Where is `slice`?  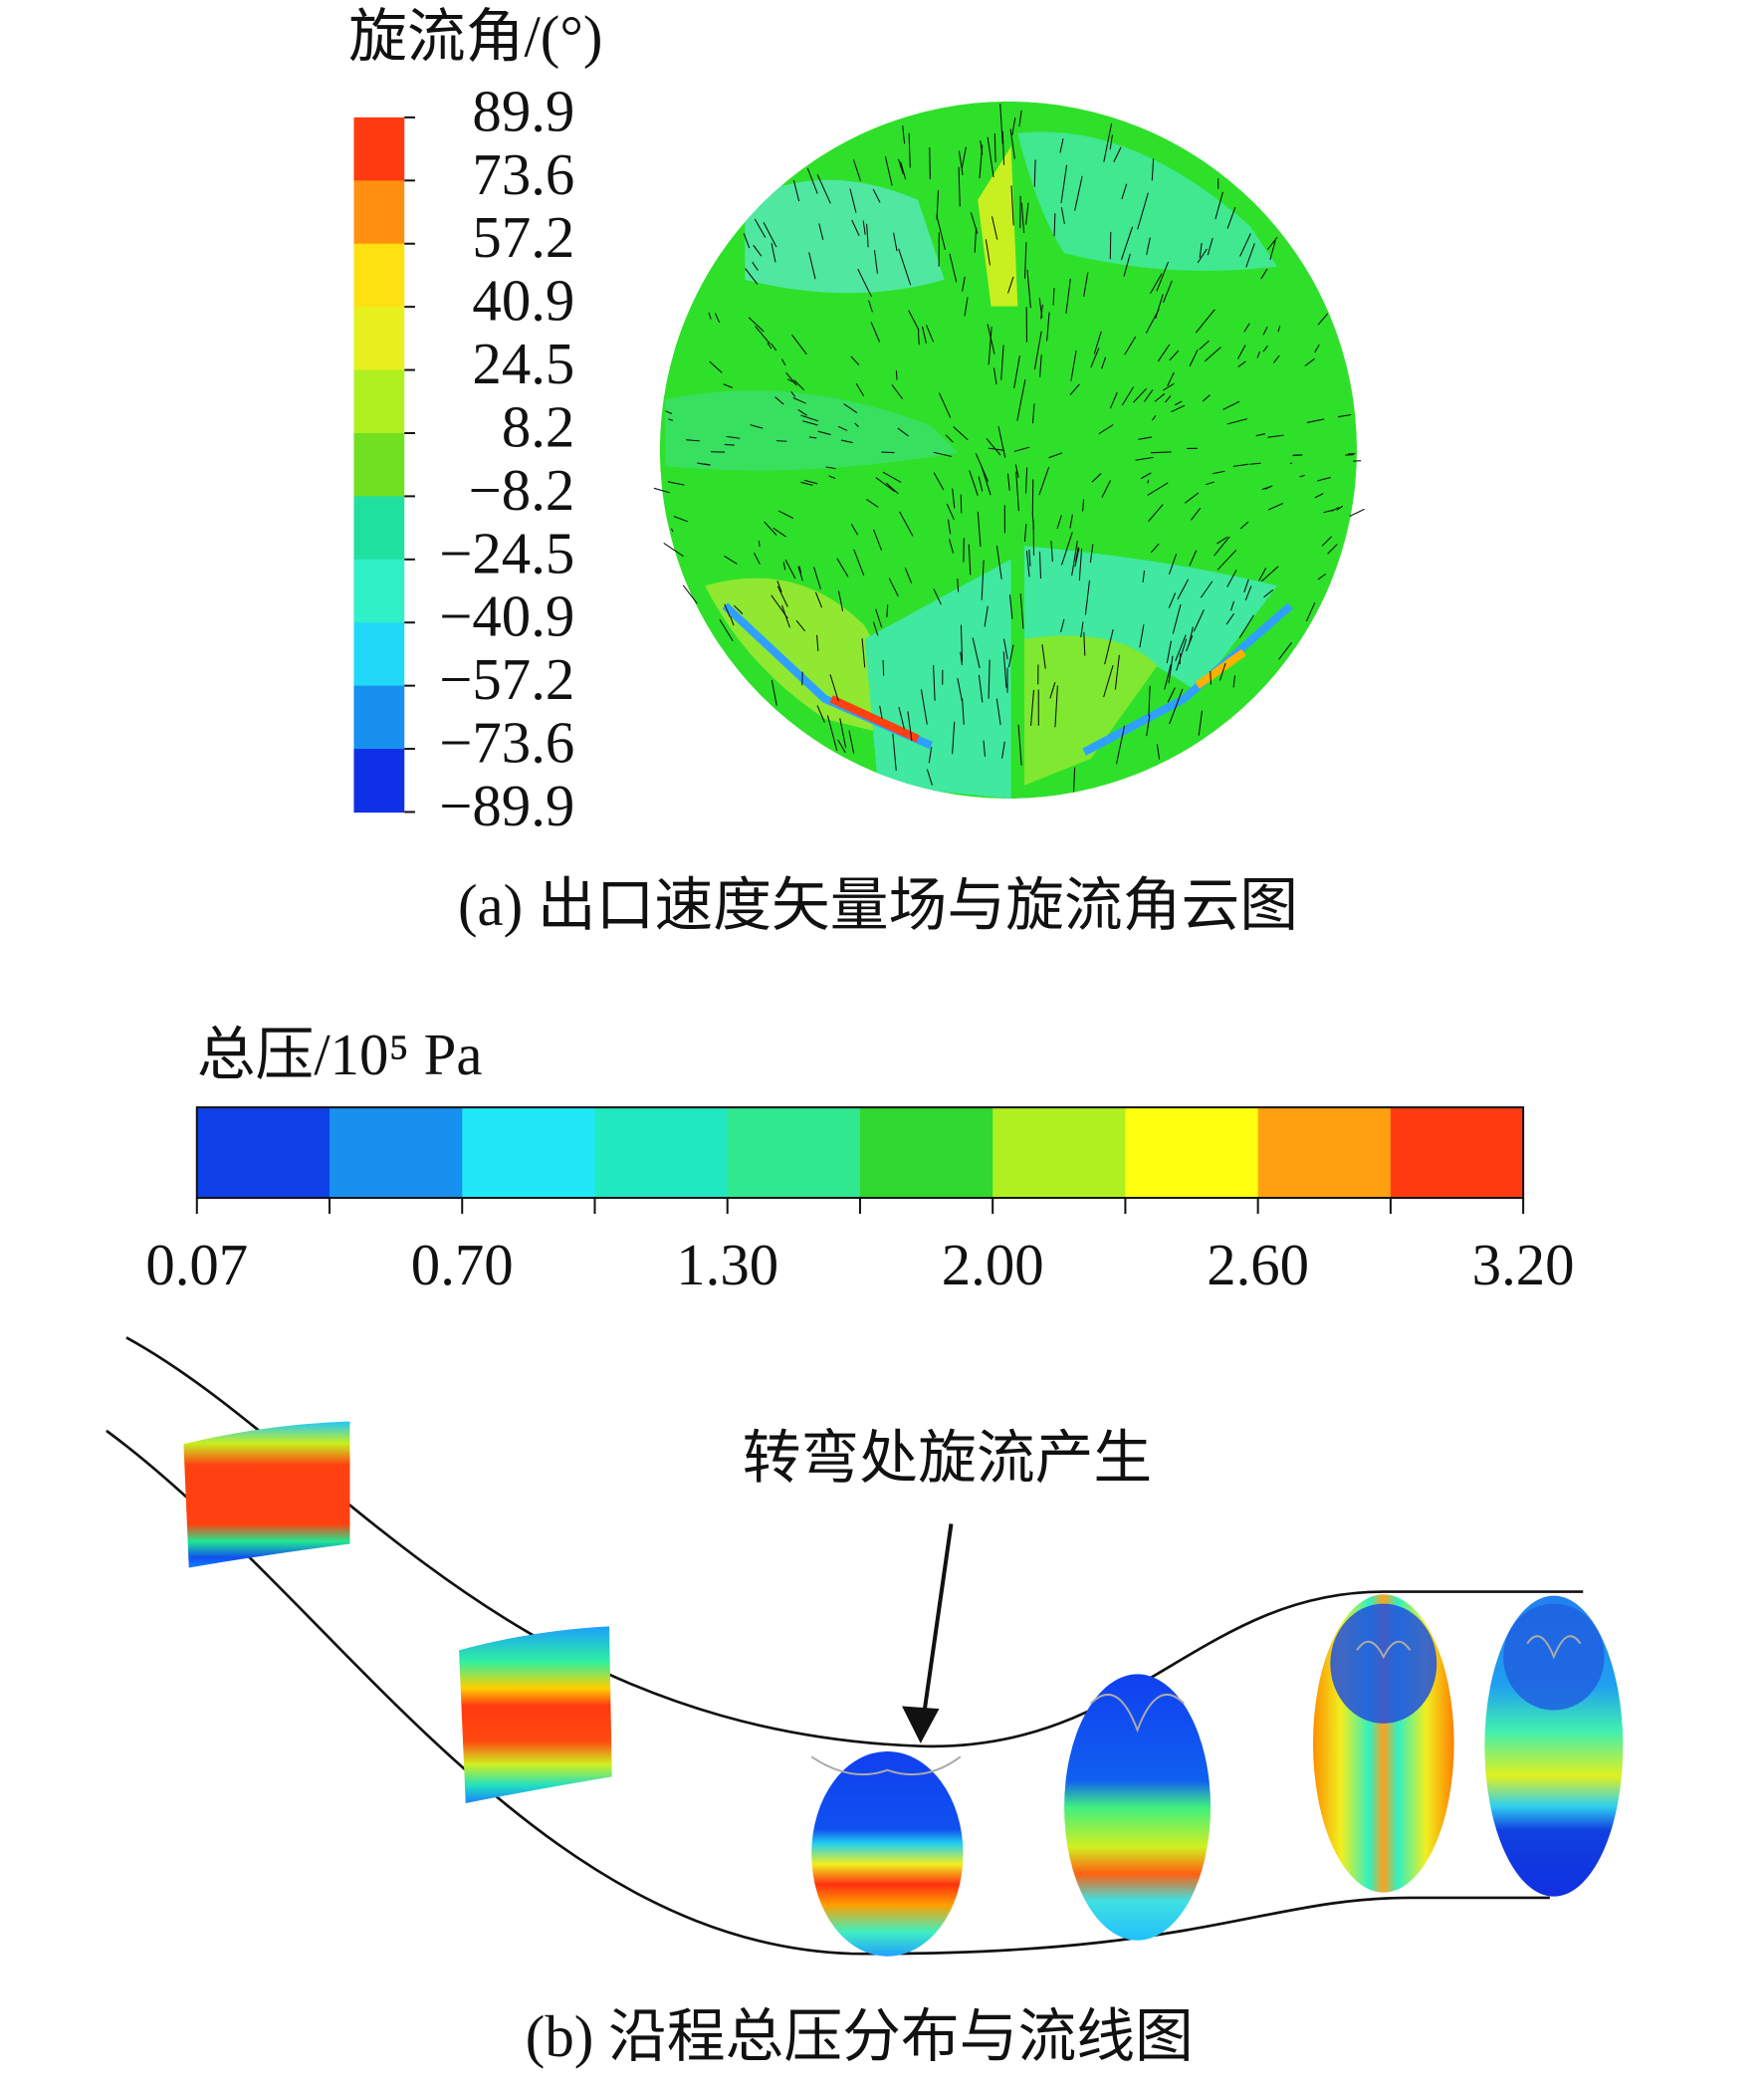 slice is located at coordinates (888, 1854).